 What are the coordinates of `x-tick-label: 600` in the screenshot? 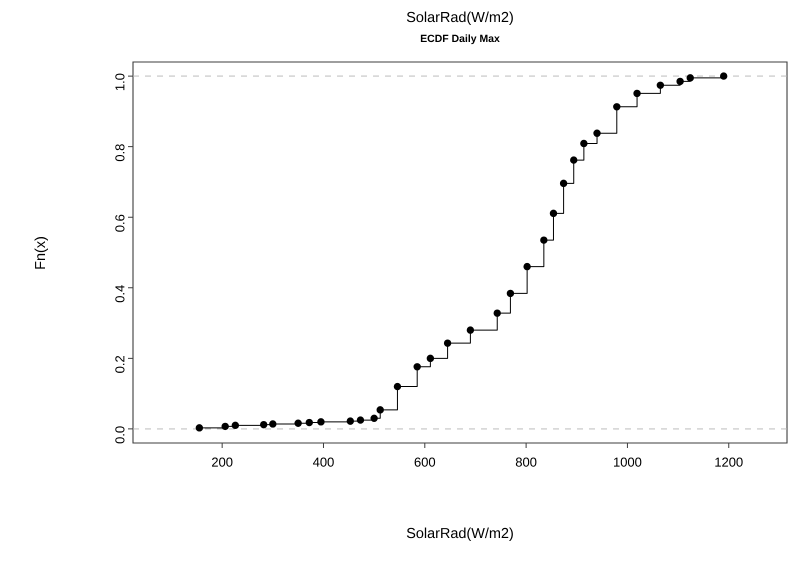 It's located at (425, 462).